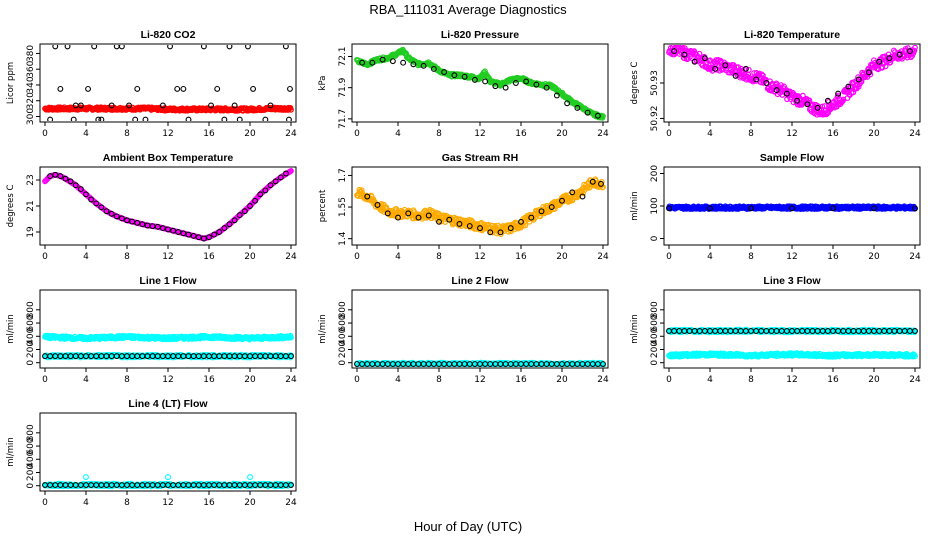  What do you see at coordinates (323, 205) in the screenshot?
I see `y-axis-label: percent` at bounding box center [323, 205].